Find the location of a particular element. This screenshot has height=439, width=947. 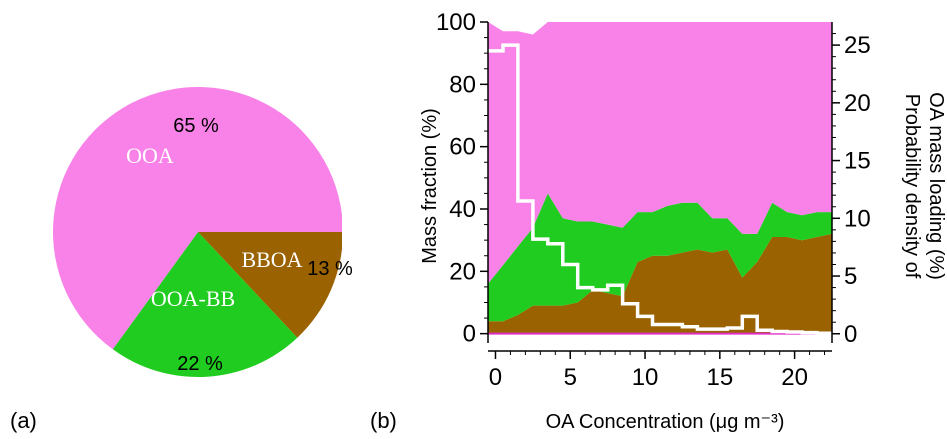

pie-percent-ooa-bb: 22 % is located at coordinates (200, 364).